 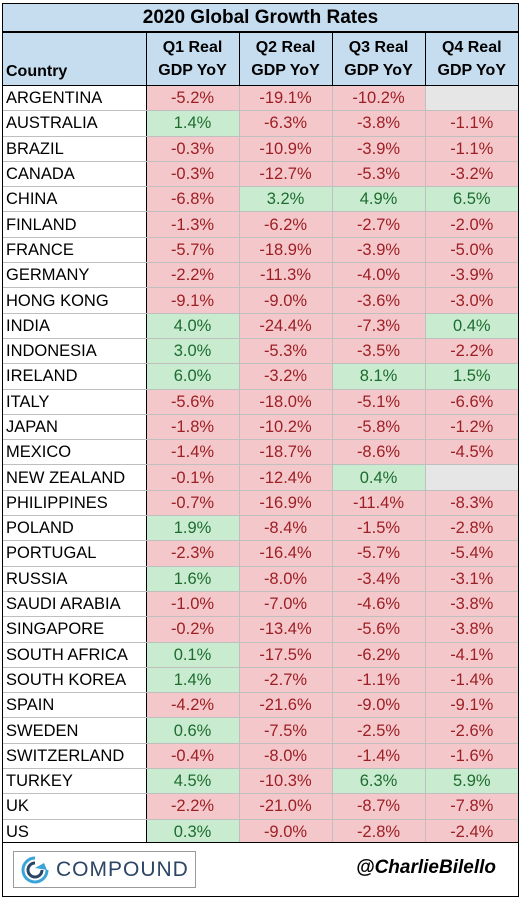 I want to click on table-row: AUSTRALIA 1.4% -6.3% -3.8% -1.1%, so click(x=260, y=123).